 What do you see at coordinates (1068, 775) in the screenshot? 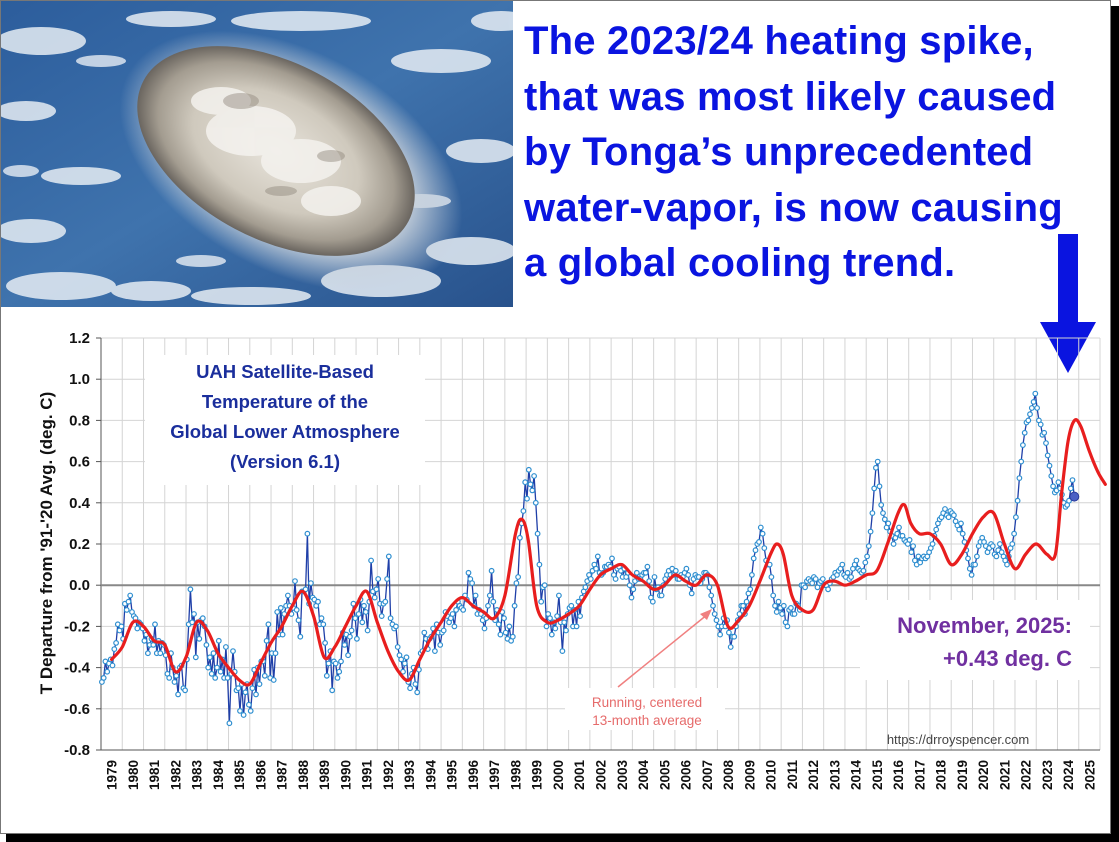
I see `x-tick-label: 2024` at bounding box center [1068, 775].